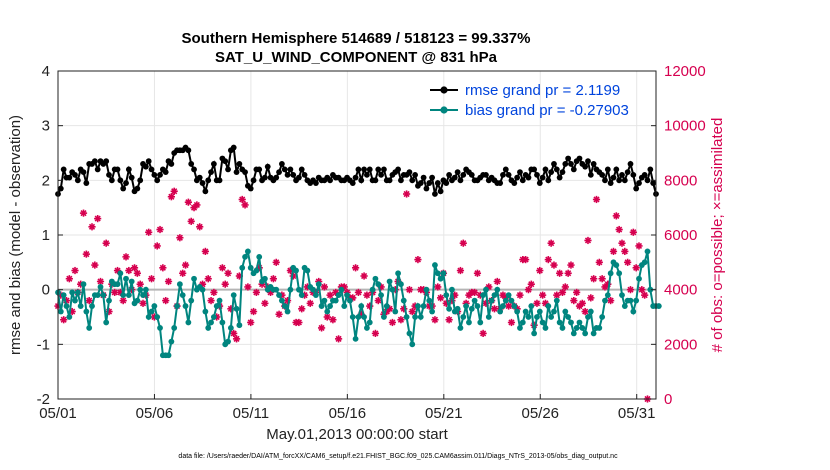 The height and width of the screenshot is (470, 830). I want to click on legend-bias-label: bias grand pr = -0.27903, so click(547, 110).